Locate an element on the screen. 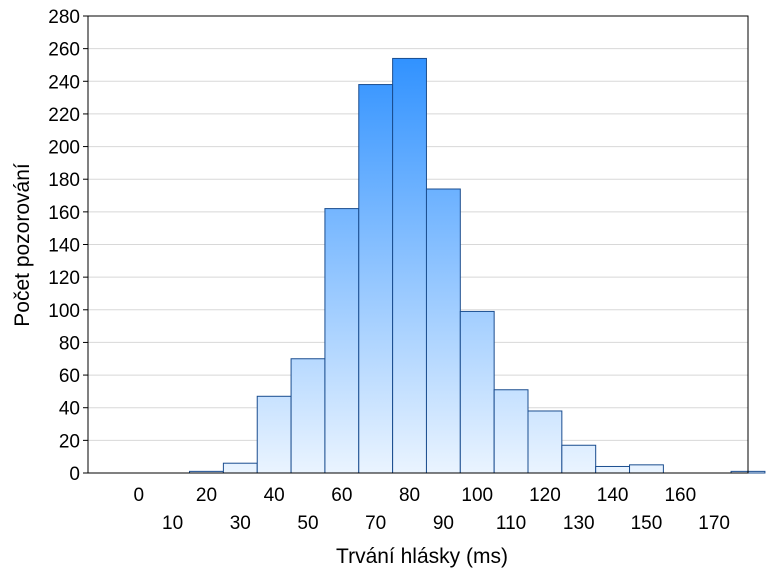 The width and height of the screenshot is (768, 576). y-tick-label: 220 is located at coordinates (64, 115).